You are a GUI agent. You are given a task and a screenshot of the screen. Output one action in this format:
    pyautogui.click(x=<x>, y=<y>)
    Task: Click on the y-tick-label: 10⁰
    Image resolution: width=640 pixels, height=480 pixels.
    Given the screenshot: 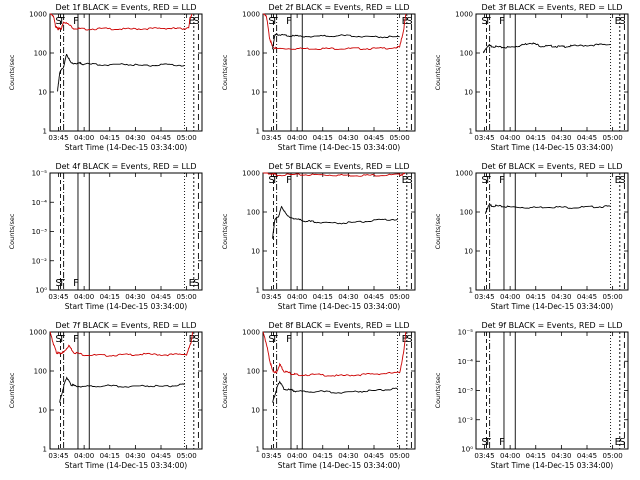 What is the action you would take?
    pyautogui.click(x=467, y=450)
    